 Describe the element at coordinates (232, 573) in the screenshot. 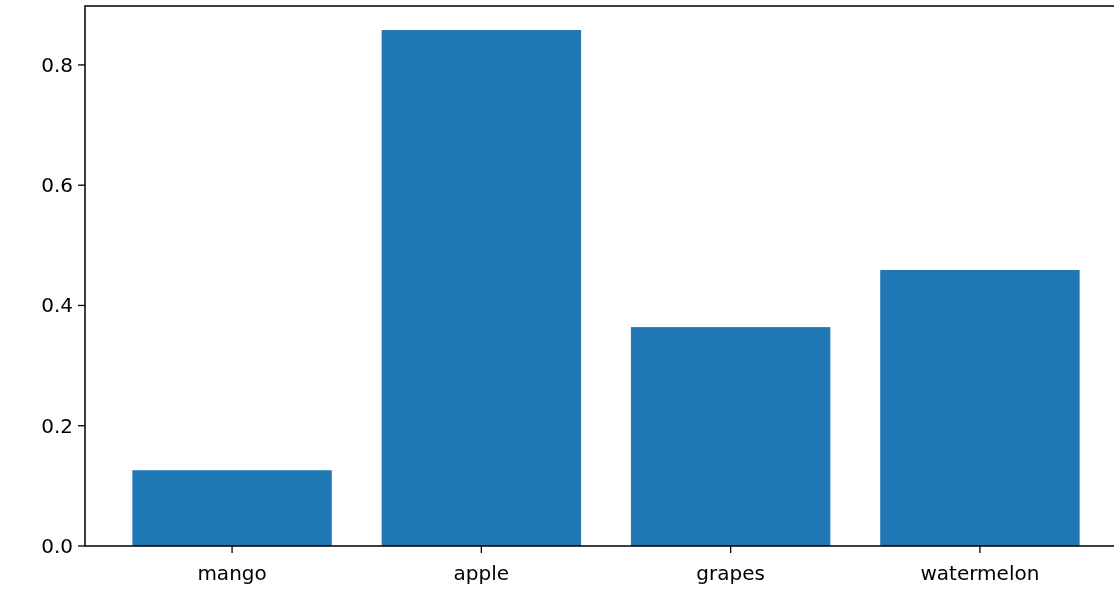

I see `x-tick-label: mango` at that location.